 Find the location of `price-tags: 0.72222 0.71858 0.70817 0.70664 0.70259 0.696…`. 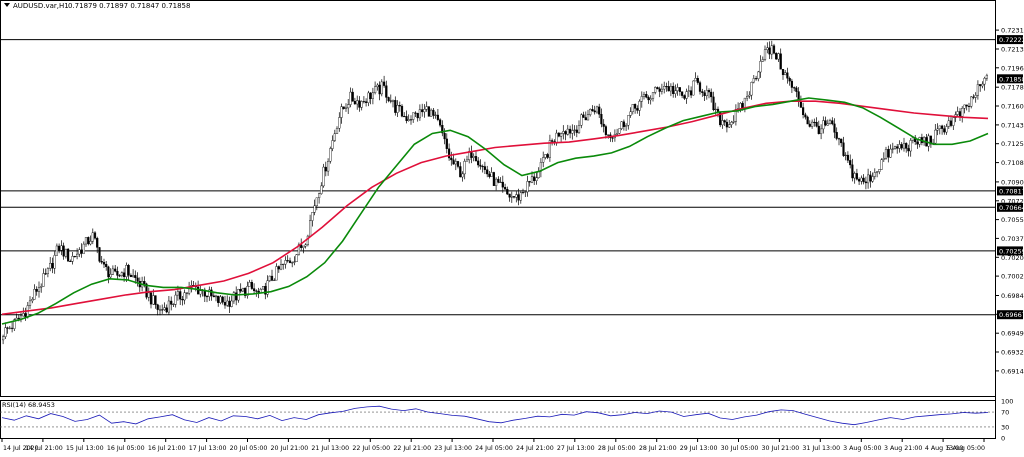

price-tags: 0.72222 0.71858 0.70817 0.70664 0.70259 0.696… is located at coordinates (1010, 177).